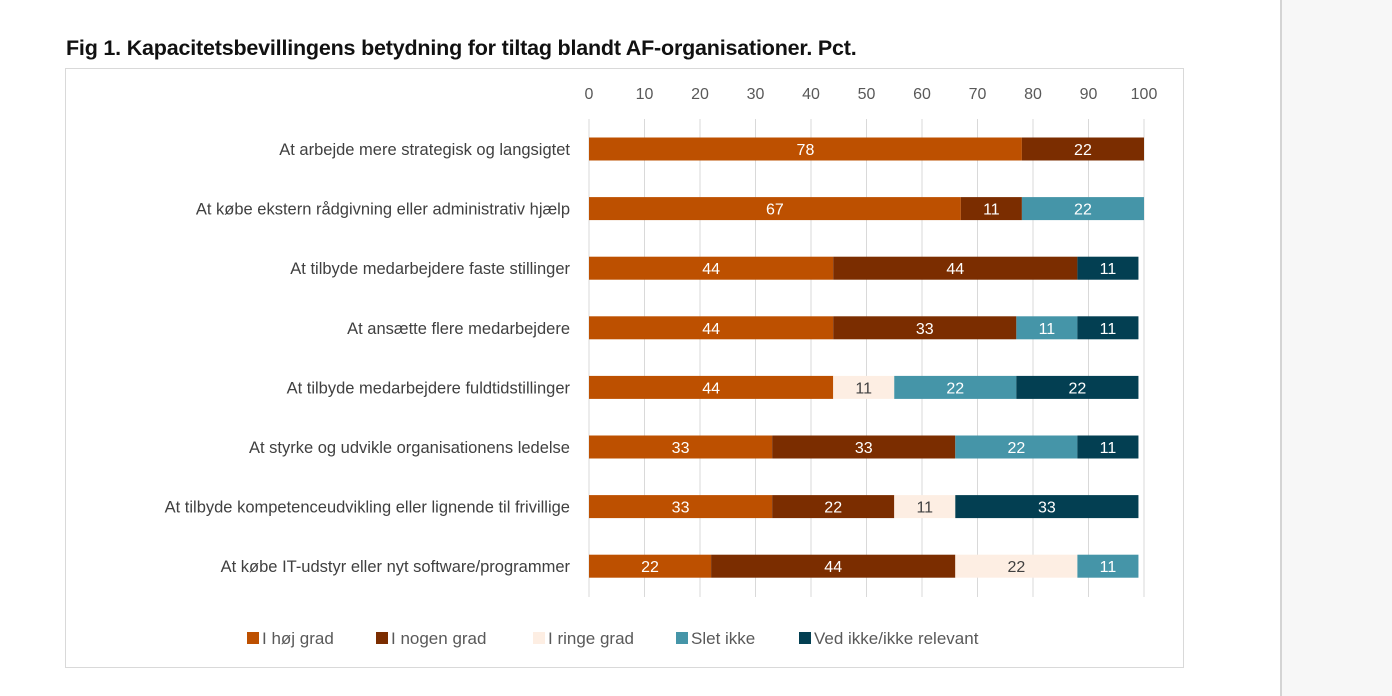 This screenshot has width=1392, height=696. I want to click on x-tick-label: 60, so click(922, 94).